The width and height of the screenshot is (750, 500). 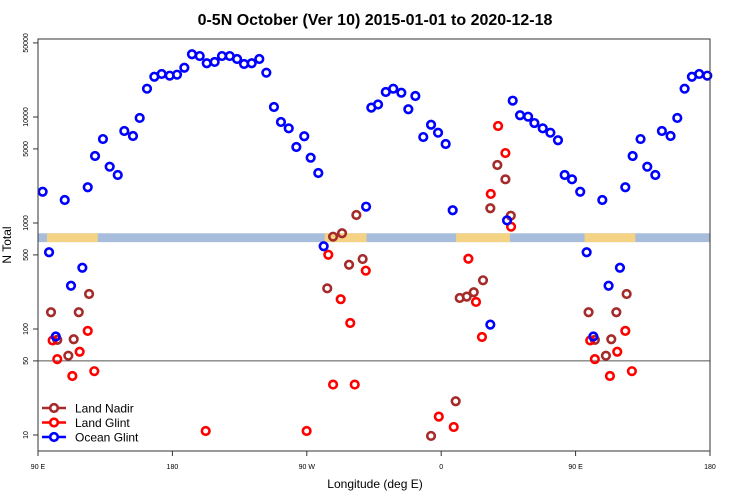 I want to click on ocean-strip, so click(x=374, y=238).